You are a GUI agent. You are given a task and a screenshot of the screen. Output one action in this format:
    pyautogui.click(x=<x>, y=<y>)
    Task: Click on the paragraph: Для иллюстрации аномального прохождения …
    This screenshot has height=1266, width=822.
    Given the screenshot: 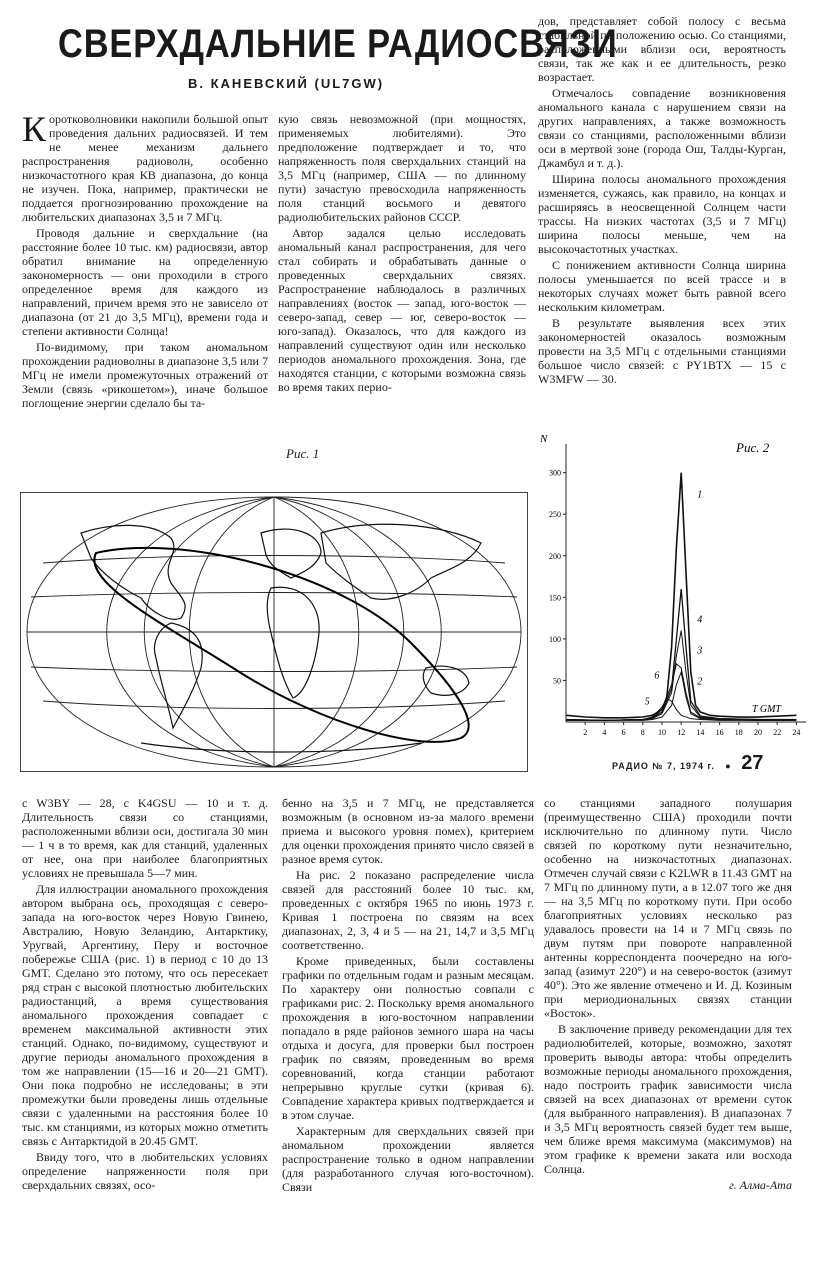 What is the action you would take?
    pyautogui.click(x=145, y=1015)
    